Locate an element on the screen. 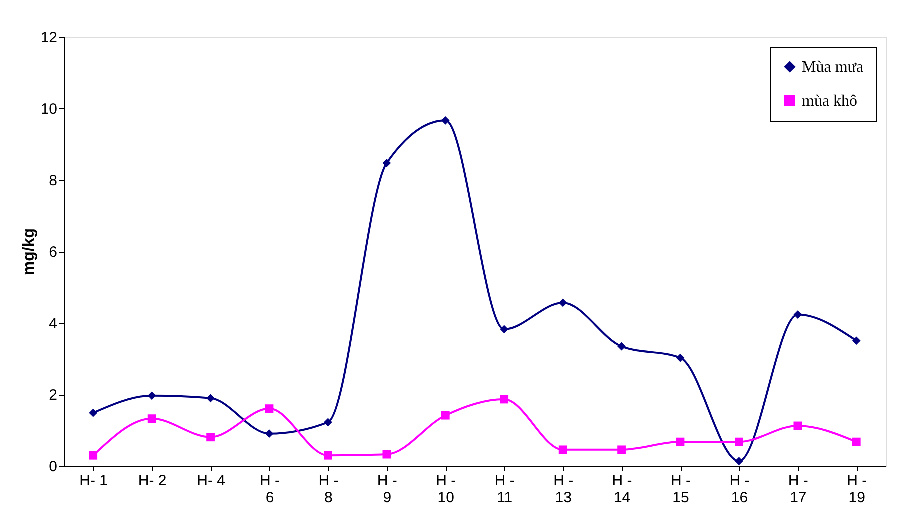 This screenshot has height=525, width=906. x-tick-label: H - 14 is located at coordinates (622, 489).